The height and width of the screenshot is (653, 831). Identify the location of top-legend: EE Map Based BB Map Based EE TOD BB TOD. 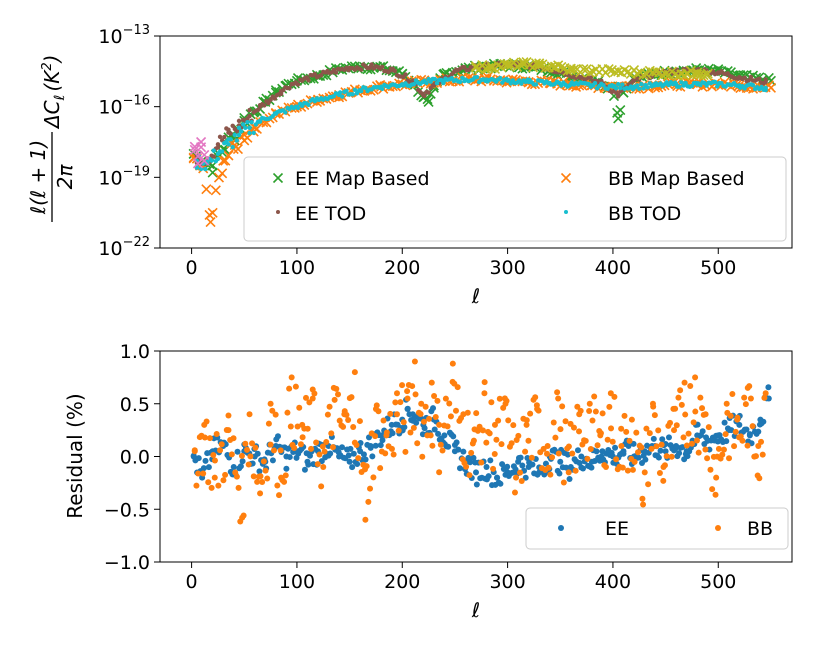
(515, 199).